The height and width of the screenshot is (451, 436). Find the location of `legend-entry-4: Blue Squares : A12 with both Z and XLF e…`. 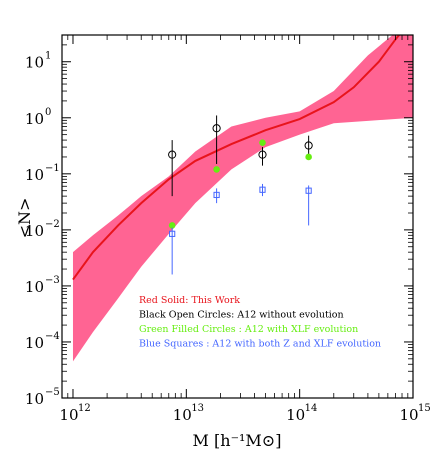

legend-entry-4: Blue Squares : A12 with both Z and XLF e… is located at coordinates (260, 344).